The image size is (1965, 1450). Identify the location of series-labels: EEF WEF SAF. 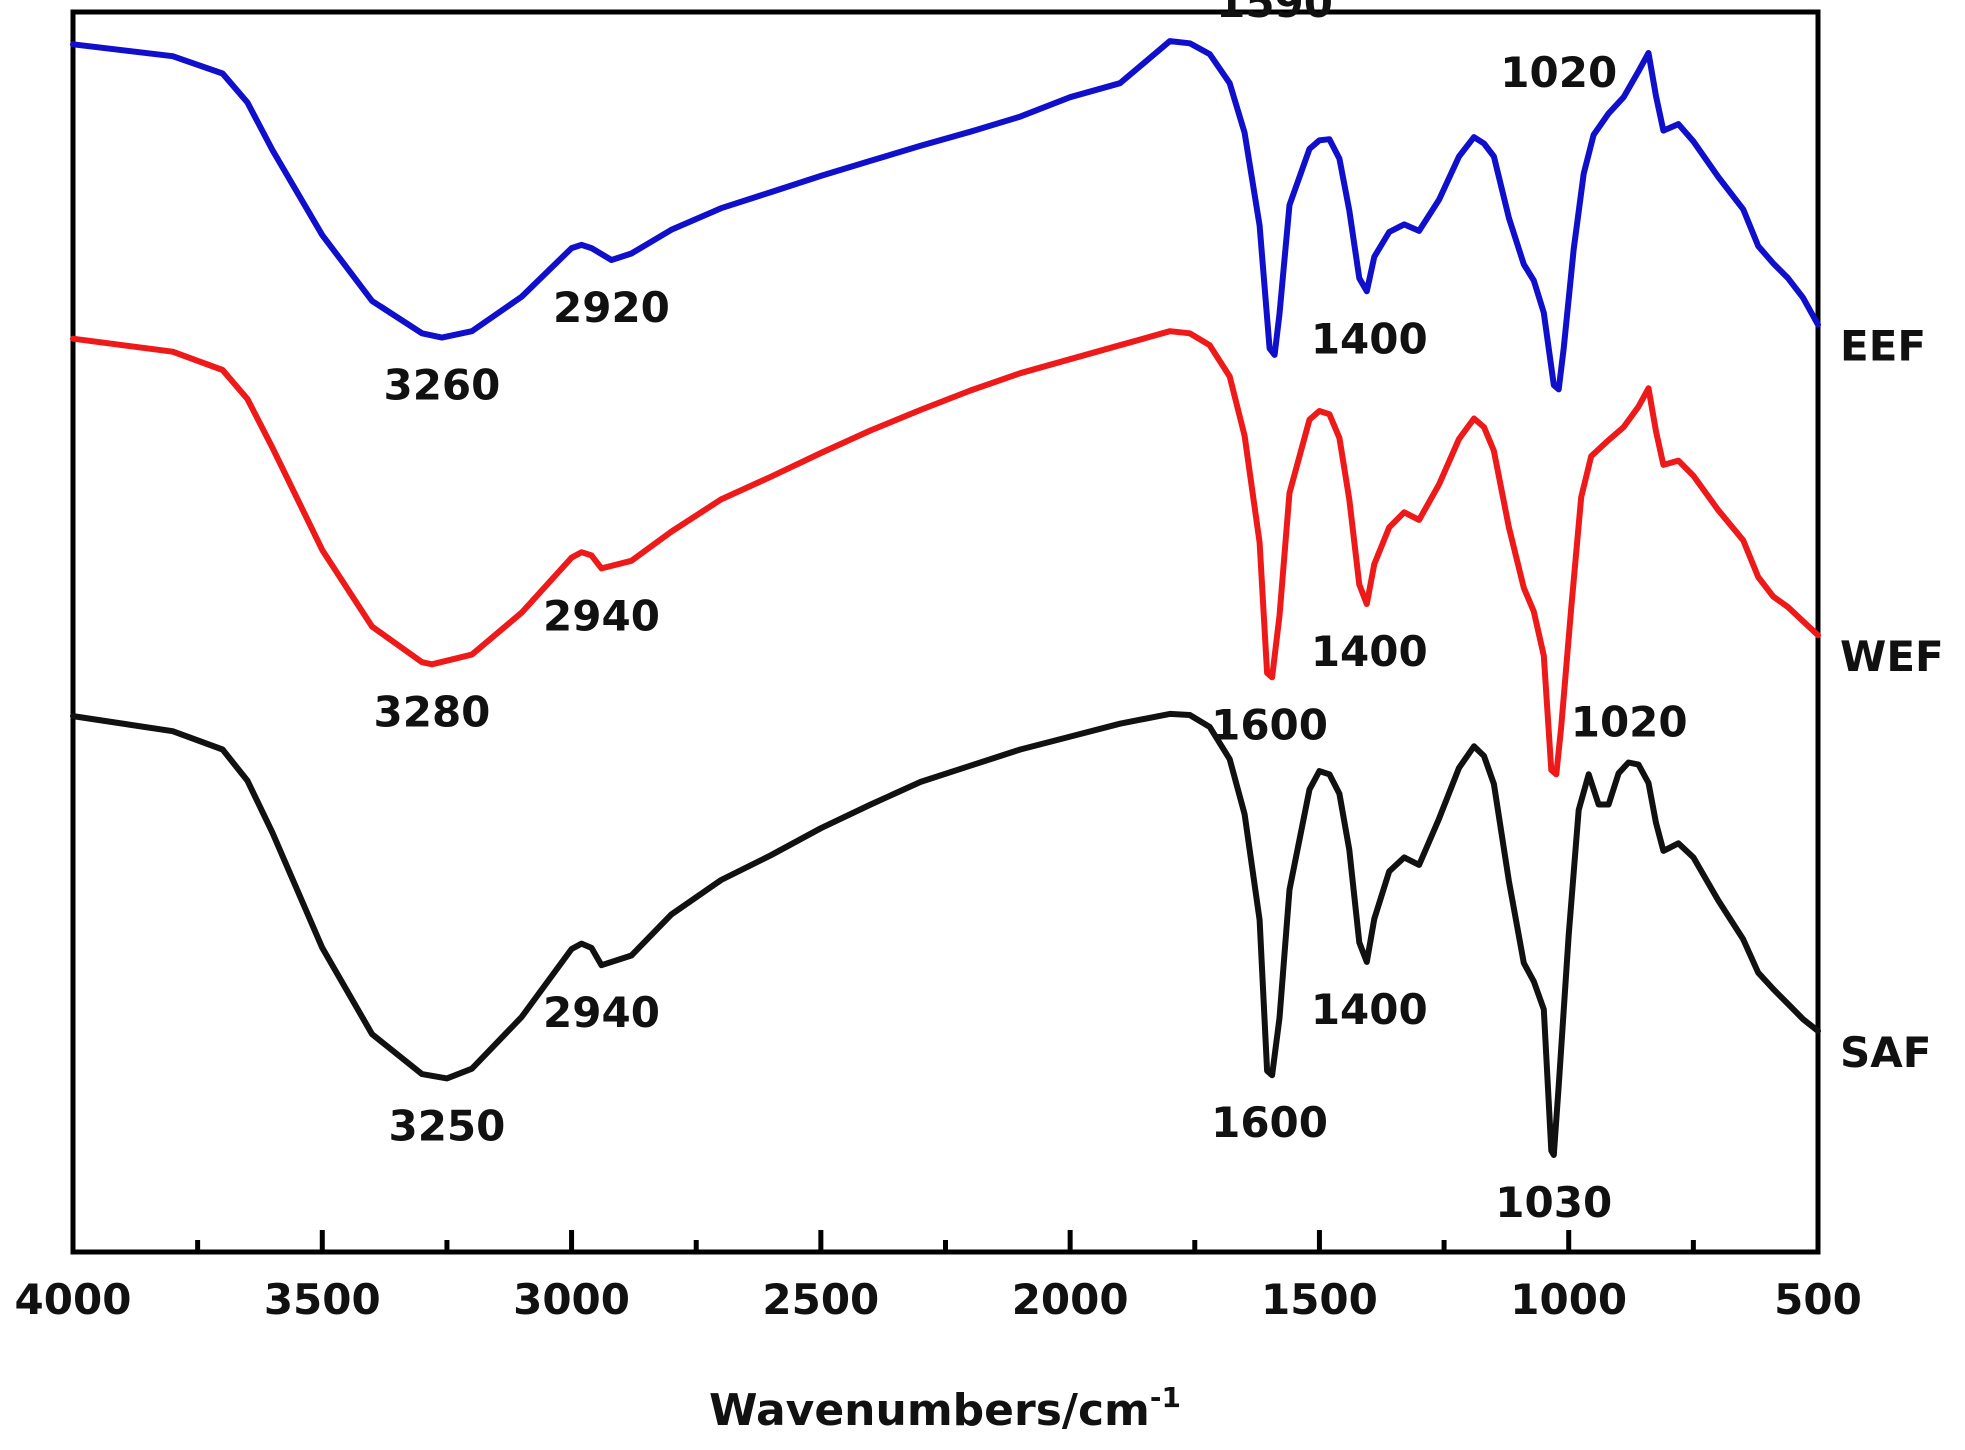
(1892, 699).